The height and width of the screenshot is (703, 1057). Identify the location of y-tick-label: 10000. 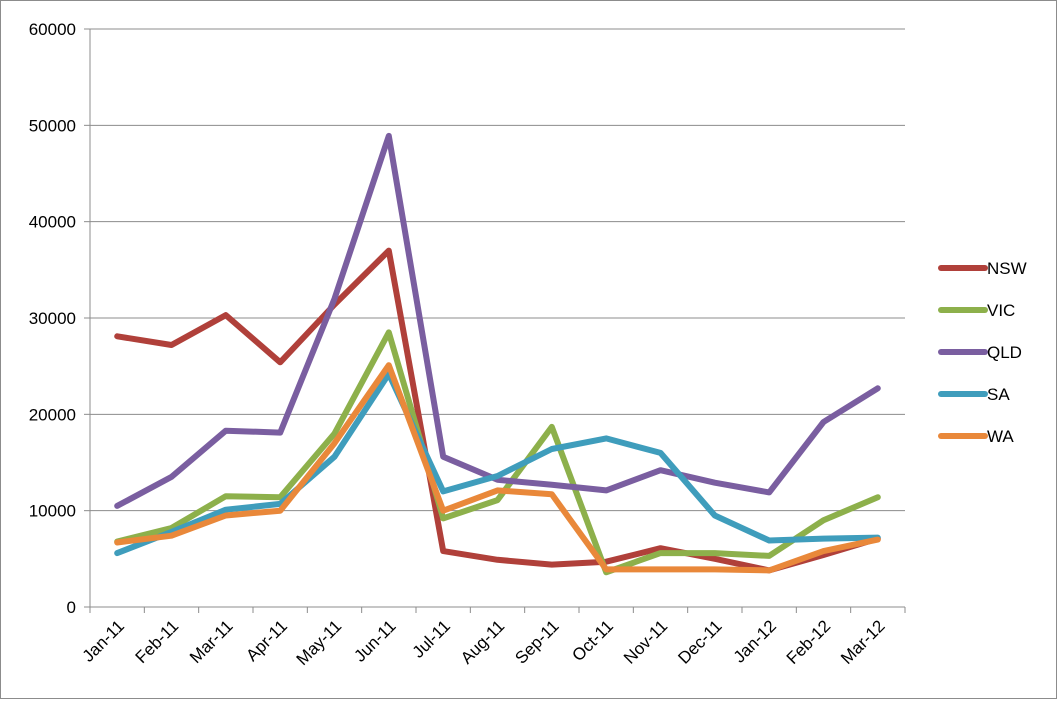
(52, 511).